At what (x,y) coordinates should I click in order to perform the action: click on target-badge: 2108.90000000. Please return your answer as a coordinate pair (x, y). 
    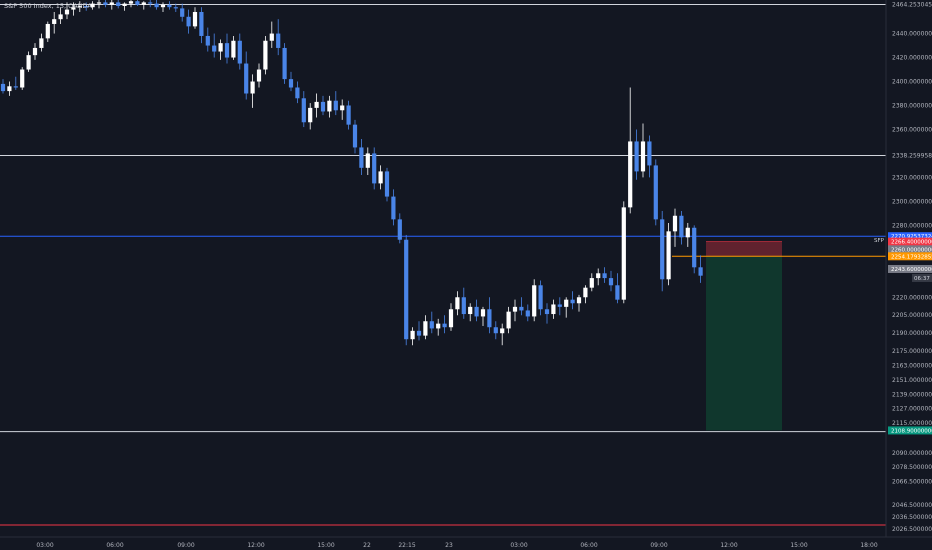
    Looking at the image, I should click on (911, 431).